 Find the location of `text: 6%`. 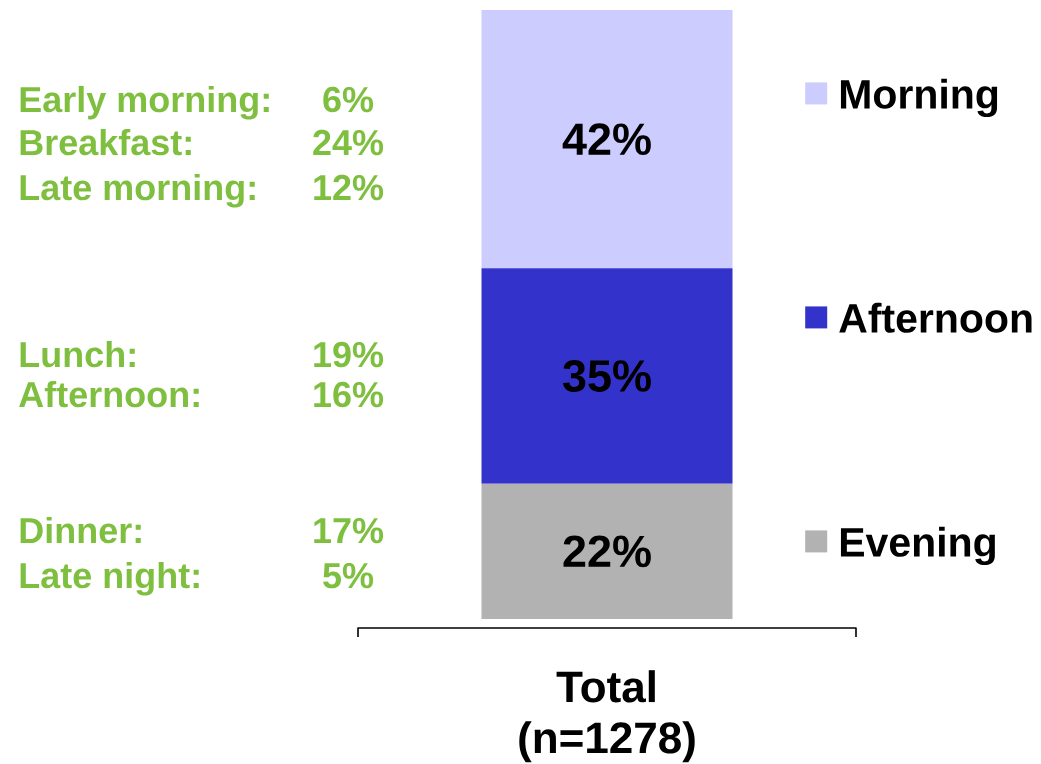

text: 6% is located at coordinates (348, 99).